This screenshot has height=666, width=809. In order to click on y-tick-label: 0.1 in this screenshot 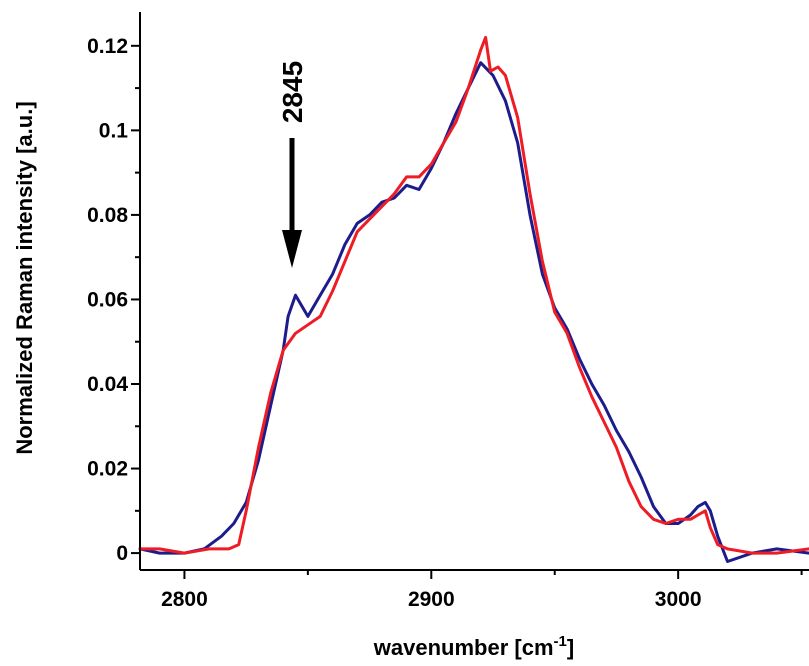, I will do `click(114, 130)`.